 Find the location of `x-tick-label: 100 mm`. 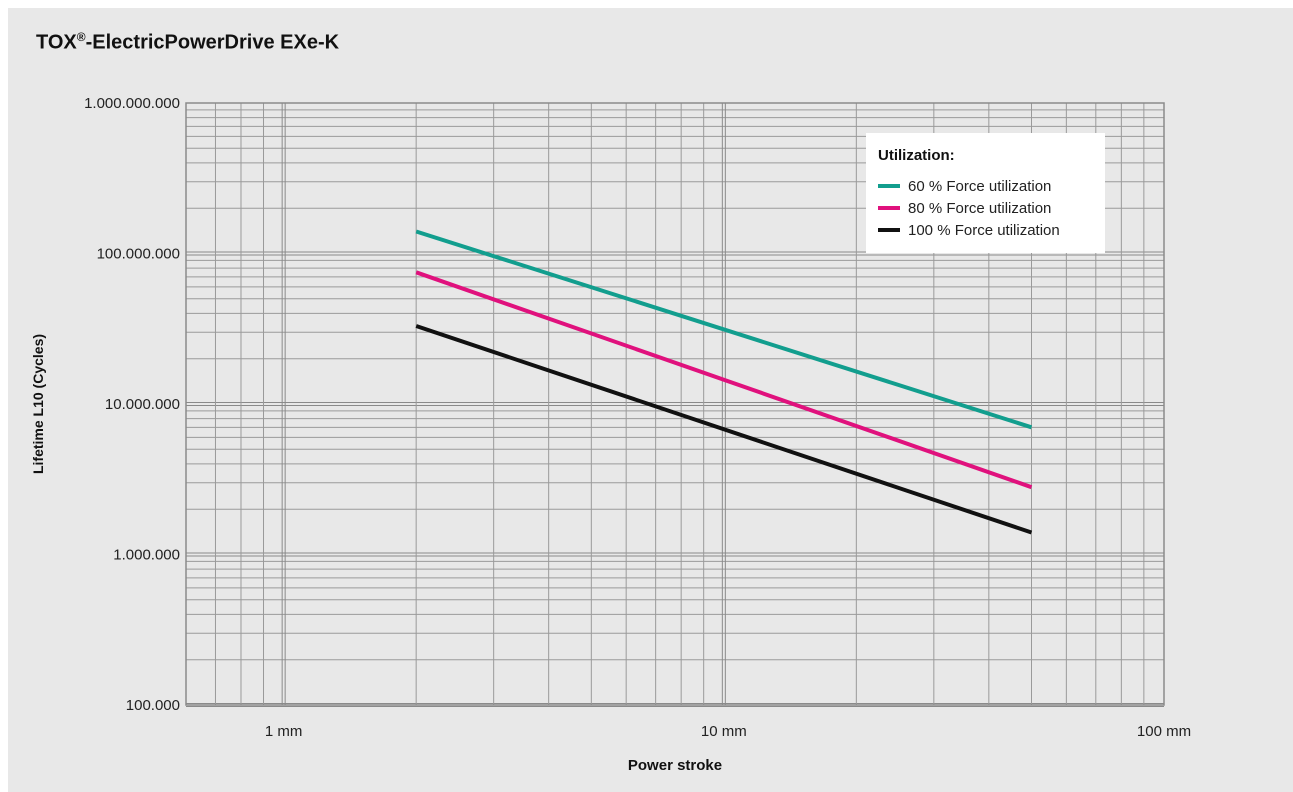

x-tick-label: 100 mm is located at coordinates (1164, 731).